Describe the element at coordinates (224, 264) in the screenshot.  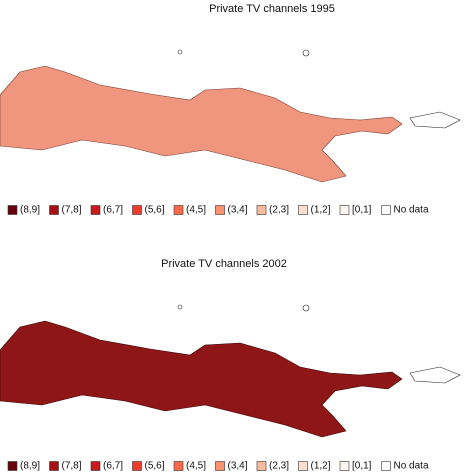
I see `map-title: Private TV channels 2002` at that location.